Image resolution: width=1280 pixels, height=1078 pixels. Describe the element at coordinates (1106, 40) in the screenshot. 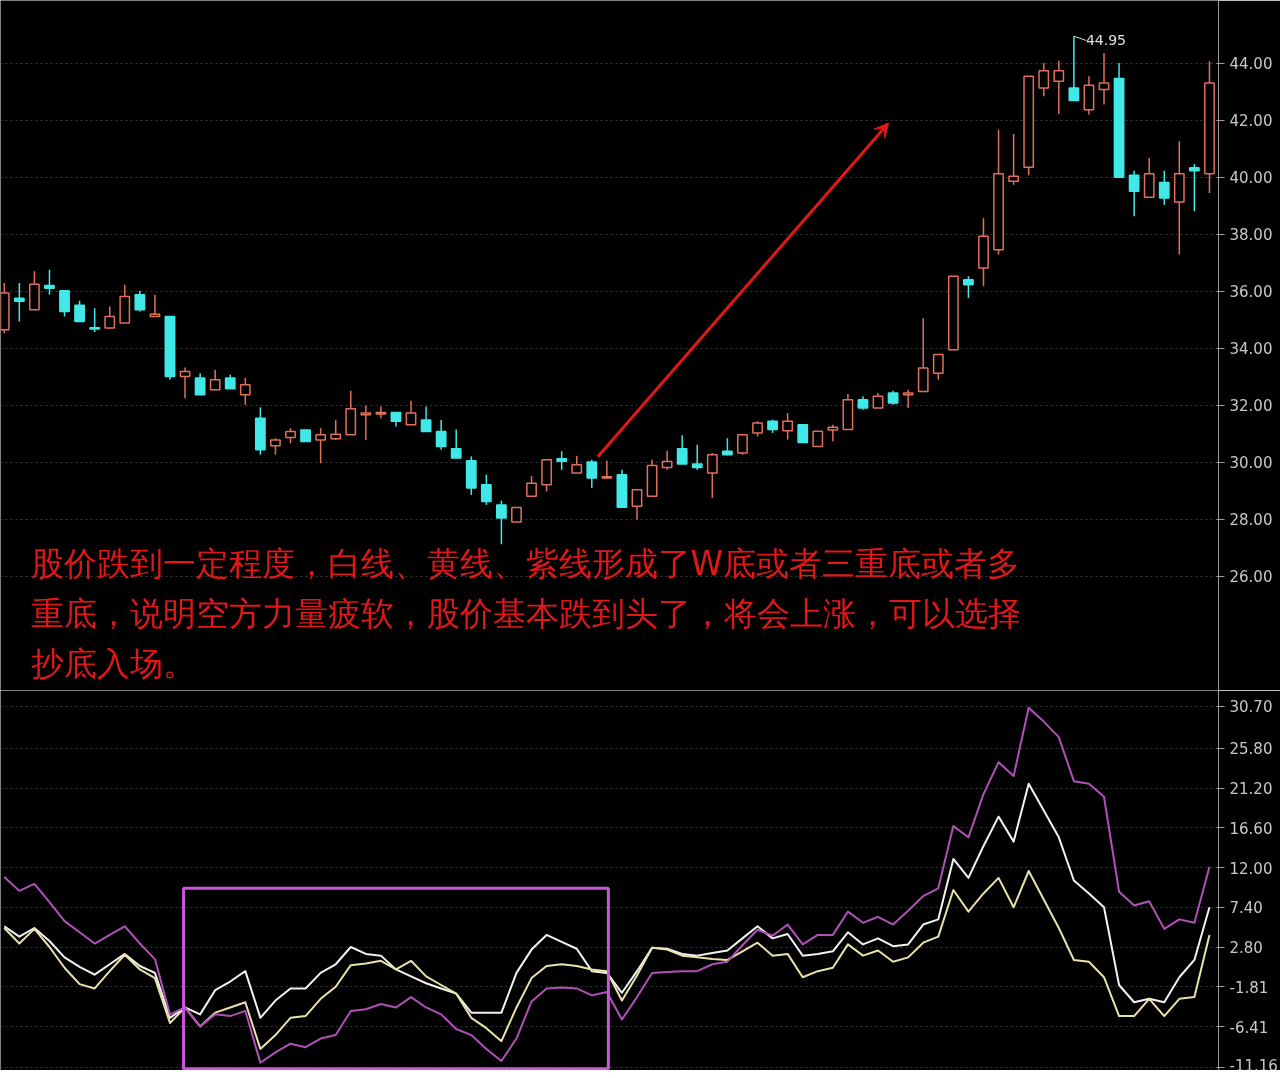

I see `annotation: 44.95` at that location.